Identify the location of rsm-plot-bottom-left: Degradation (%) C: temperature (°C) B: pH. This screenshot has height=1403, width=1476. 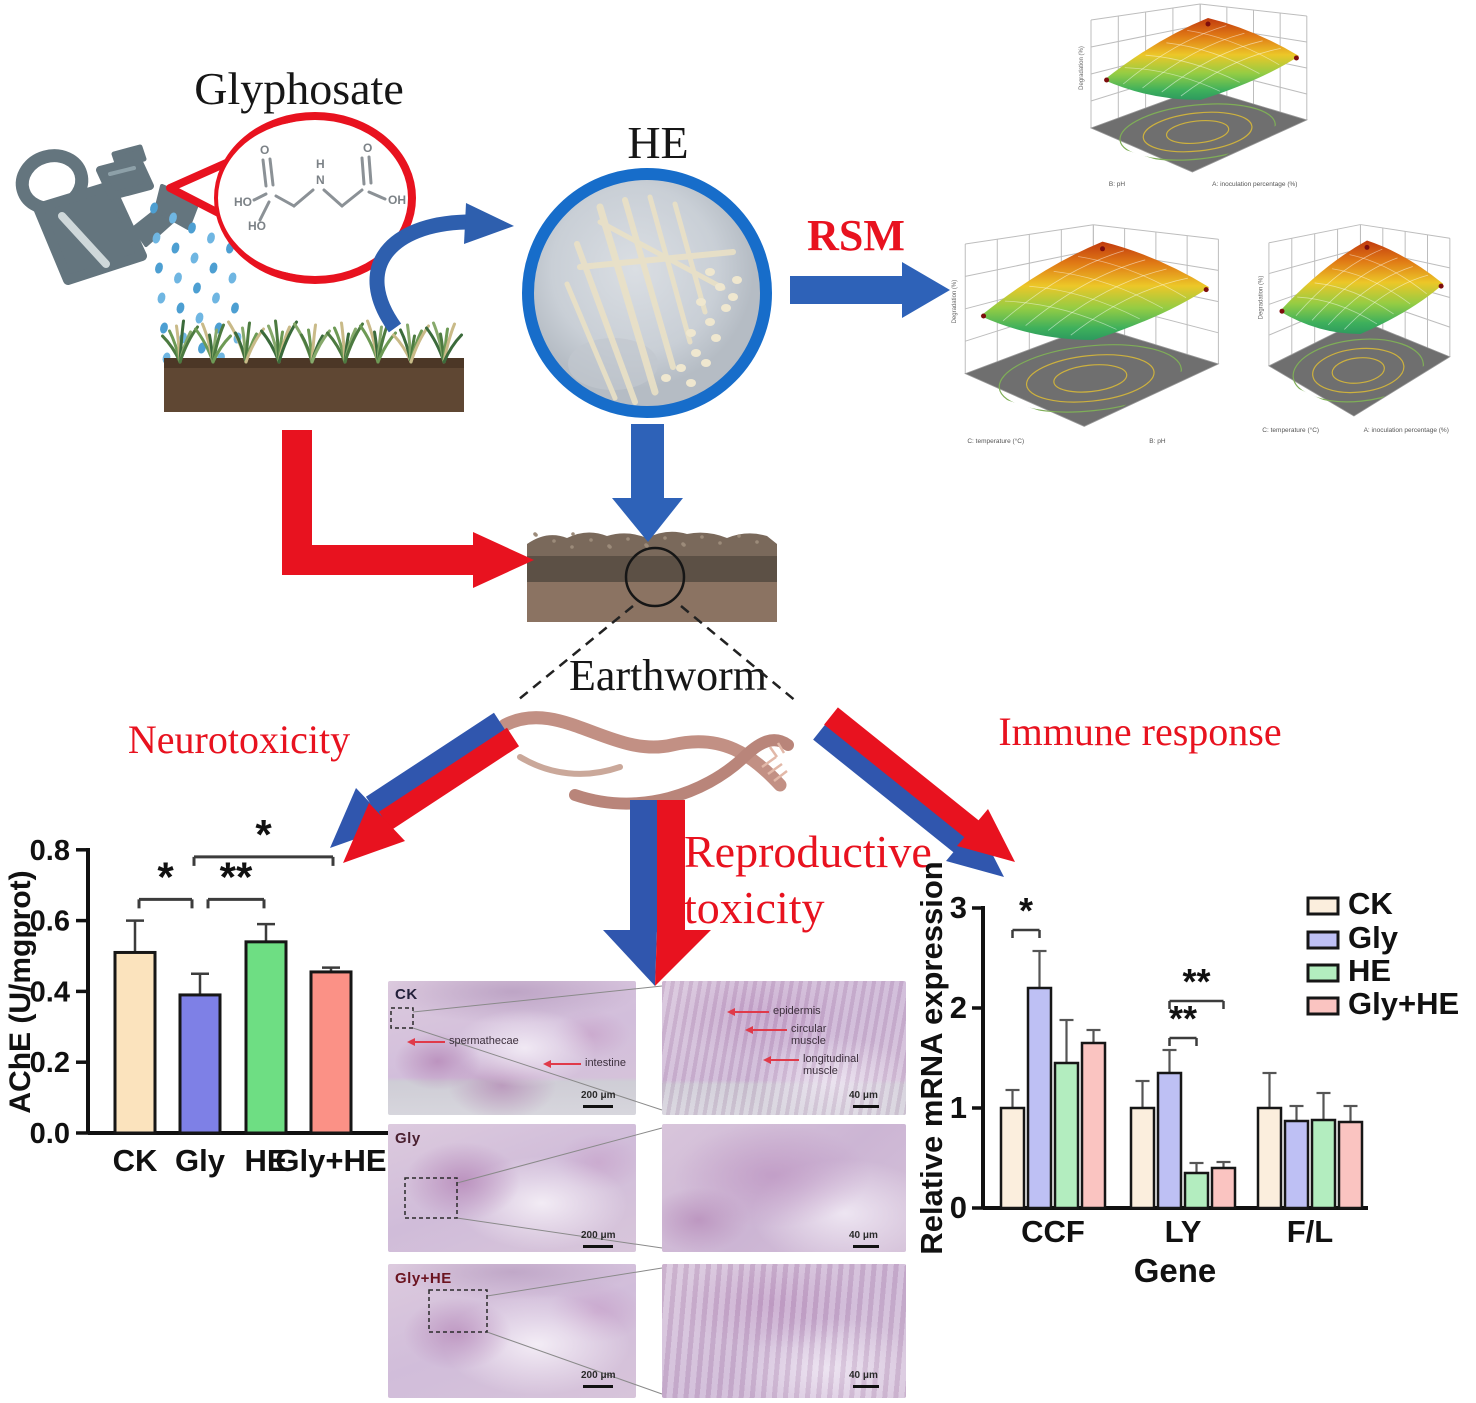
(1086, 334).